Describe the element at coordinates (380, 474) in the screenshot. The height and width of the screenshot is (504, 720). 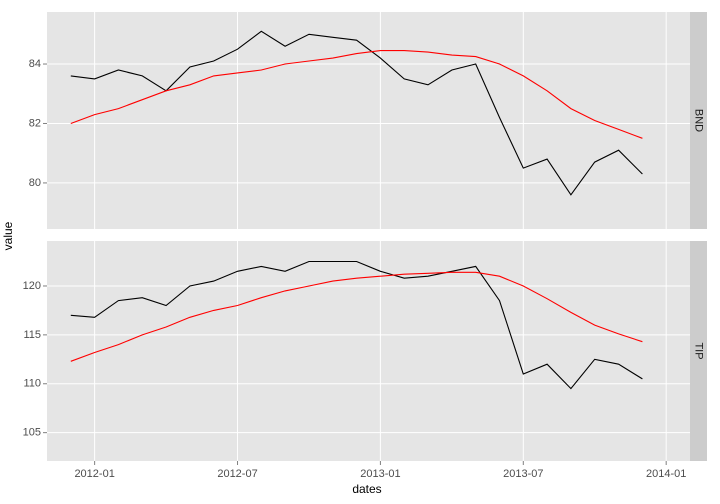
I see `x-tick-label: 2013-01` at that location.